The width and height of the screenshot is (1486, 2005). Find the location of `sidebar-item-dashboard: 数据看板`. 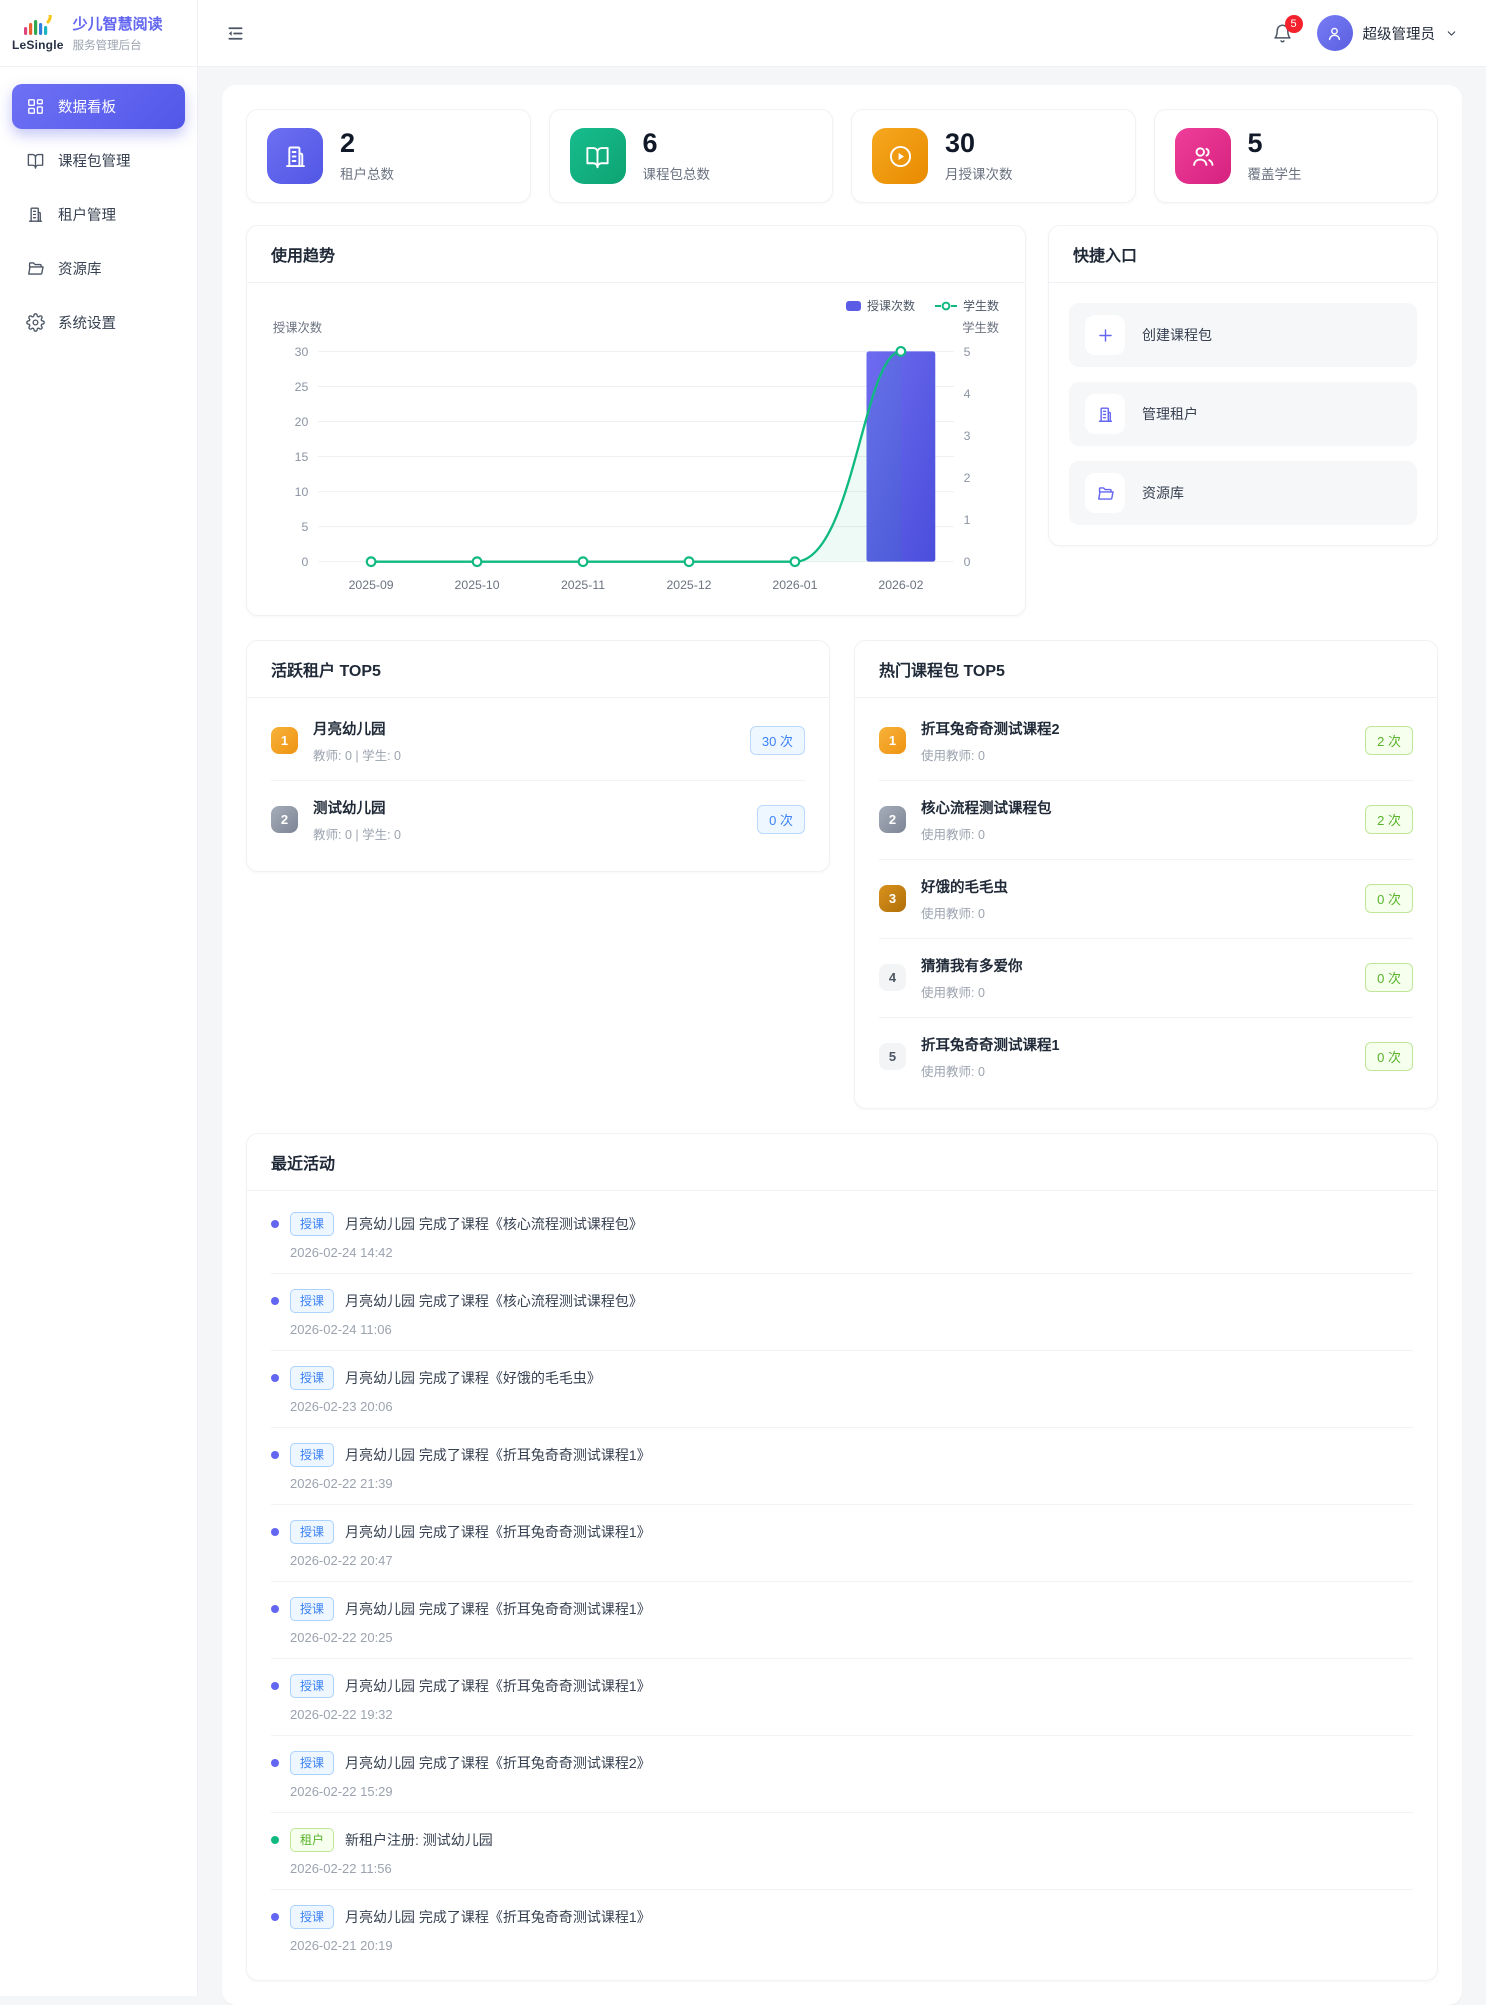

sidebar-item-dashboard: 数据看板 is located at coordinates (98, 106).